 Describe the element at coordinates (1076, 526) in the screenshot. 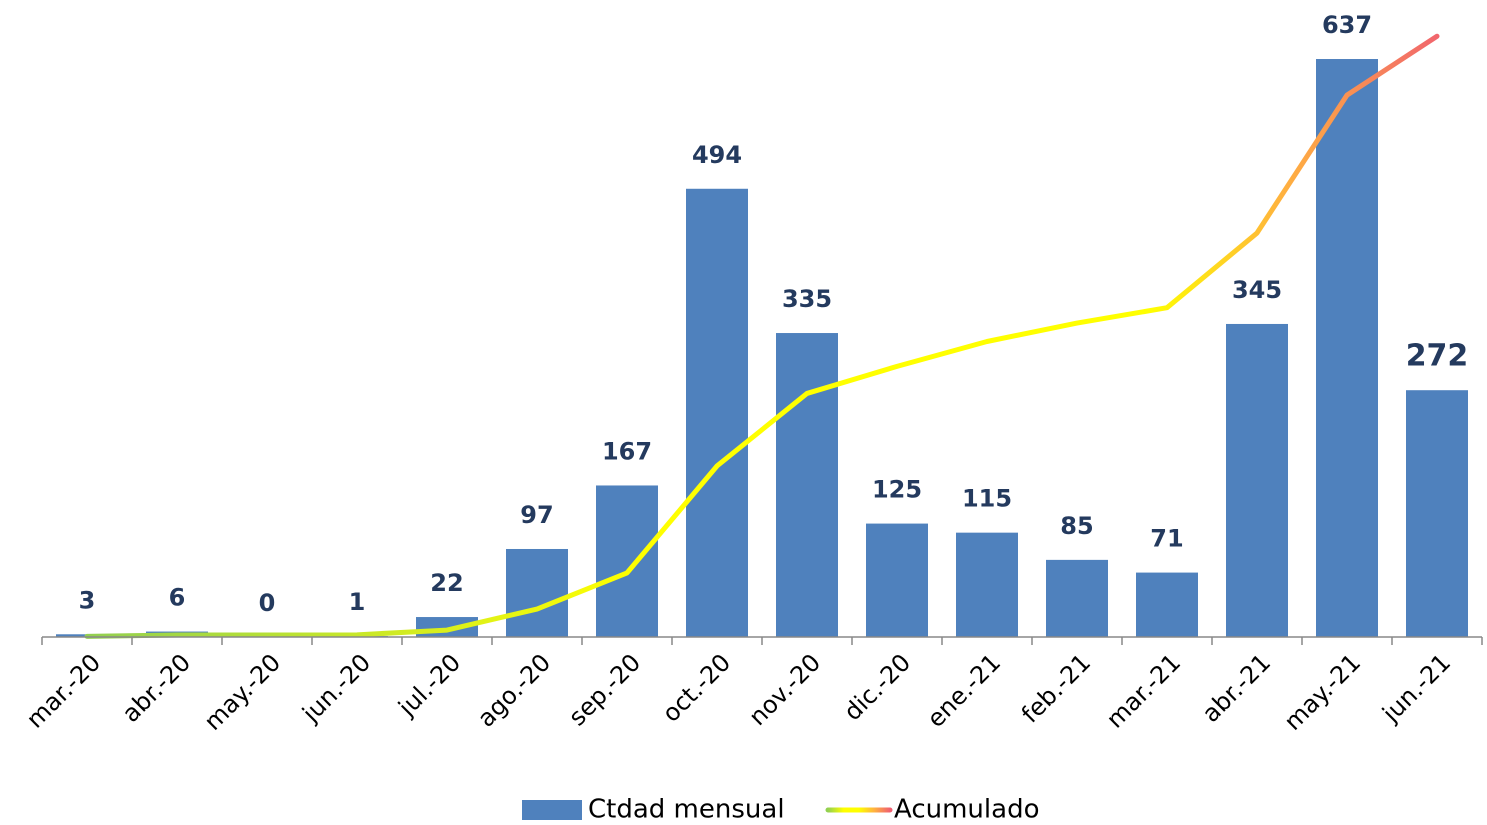

I see `data-label: 85` at that location.